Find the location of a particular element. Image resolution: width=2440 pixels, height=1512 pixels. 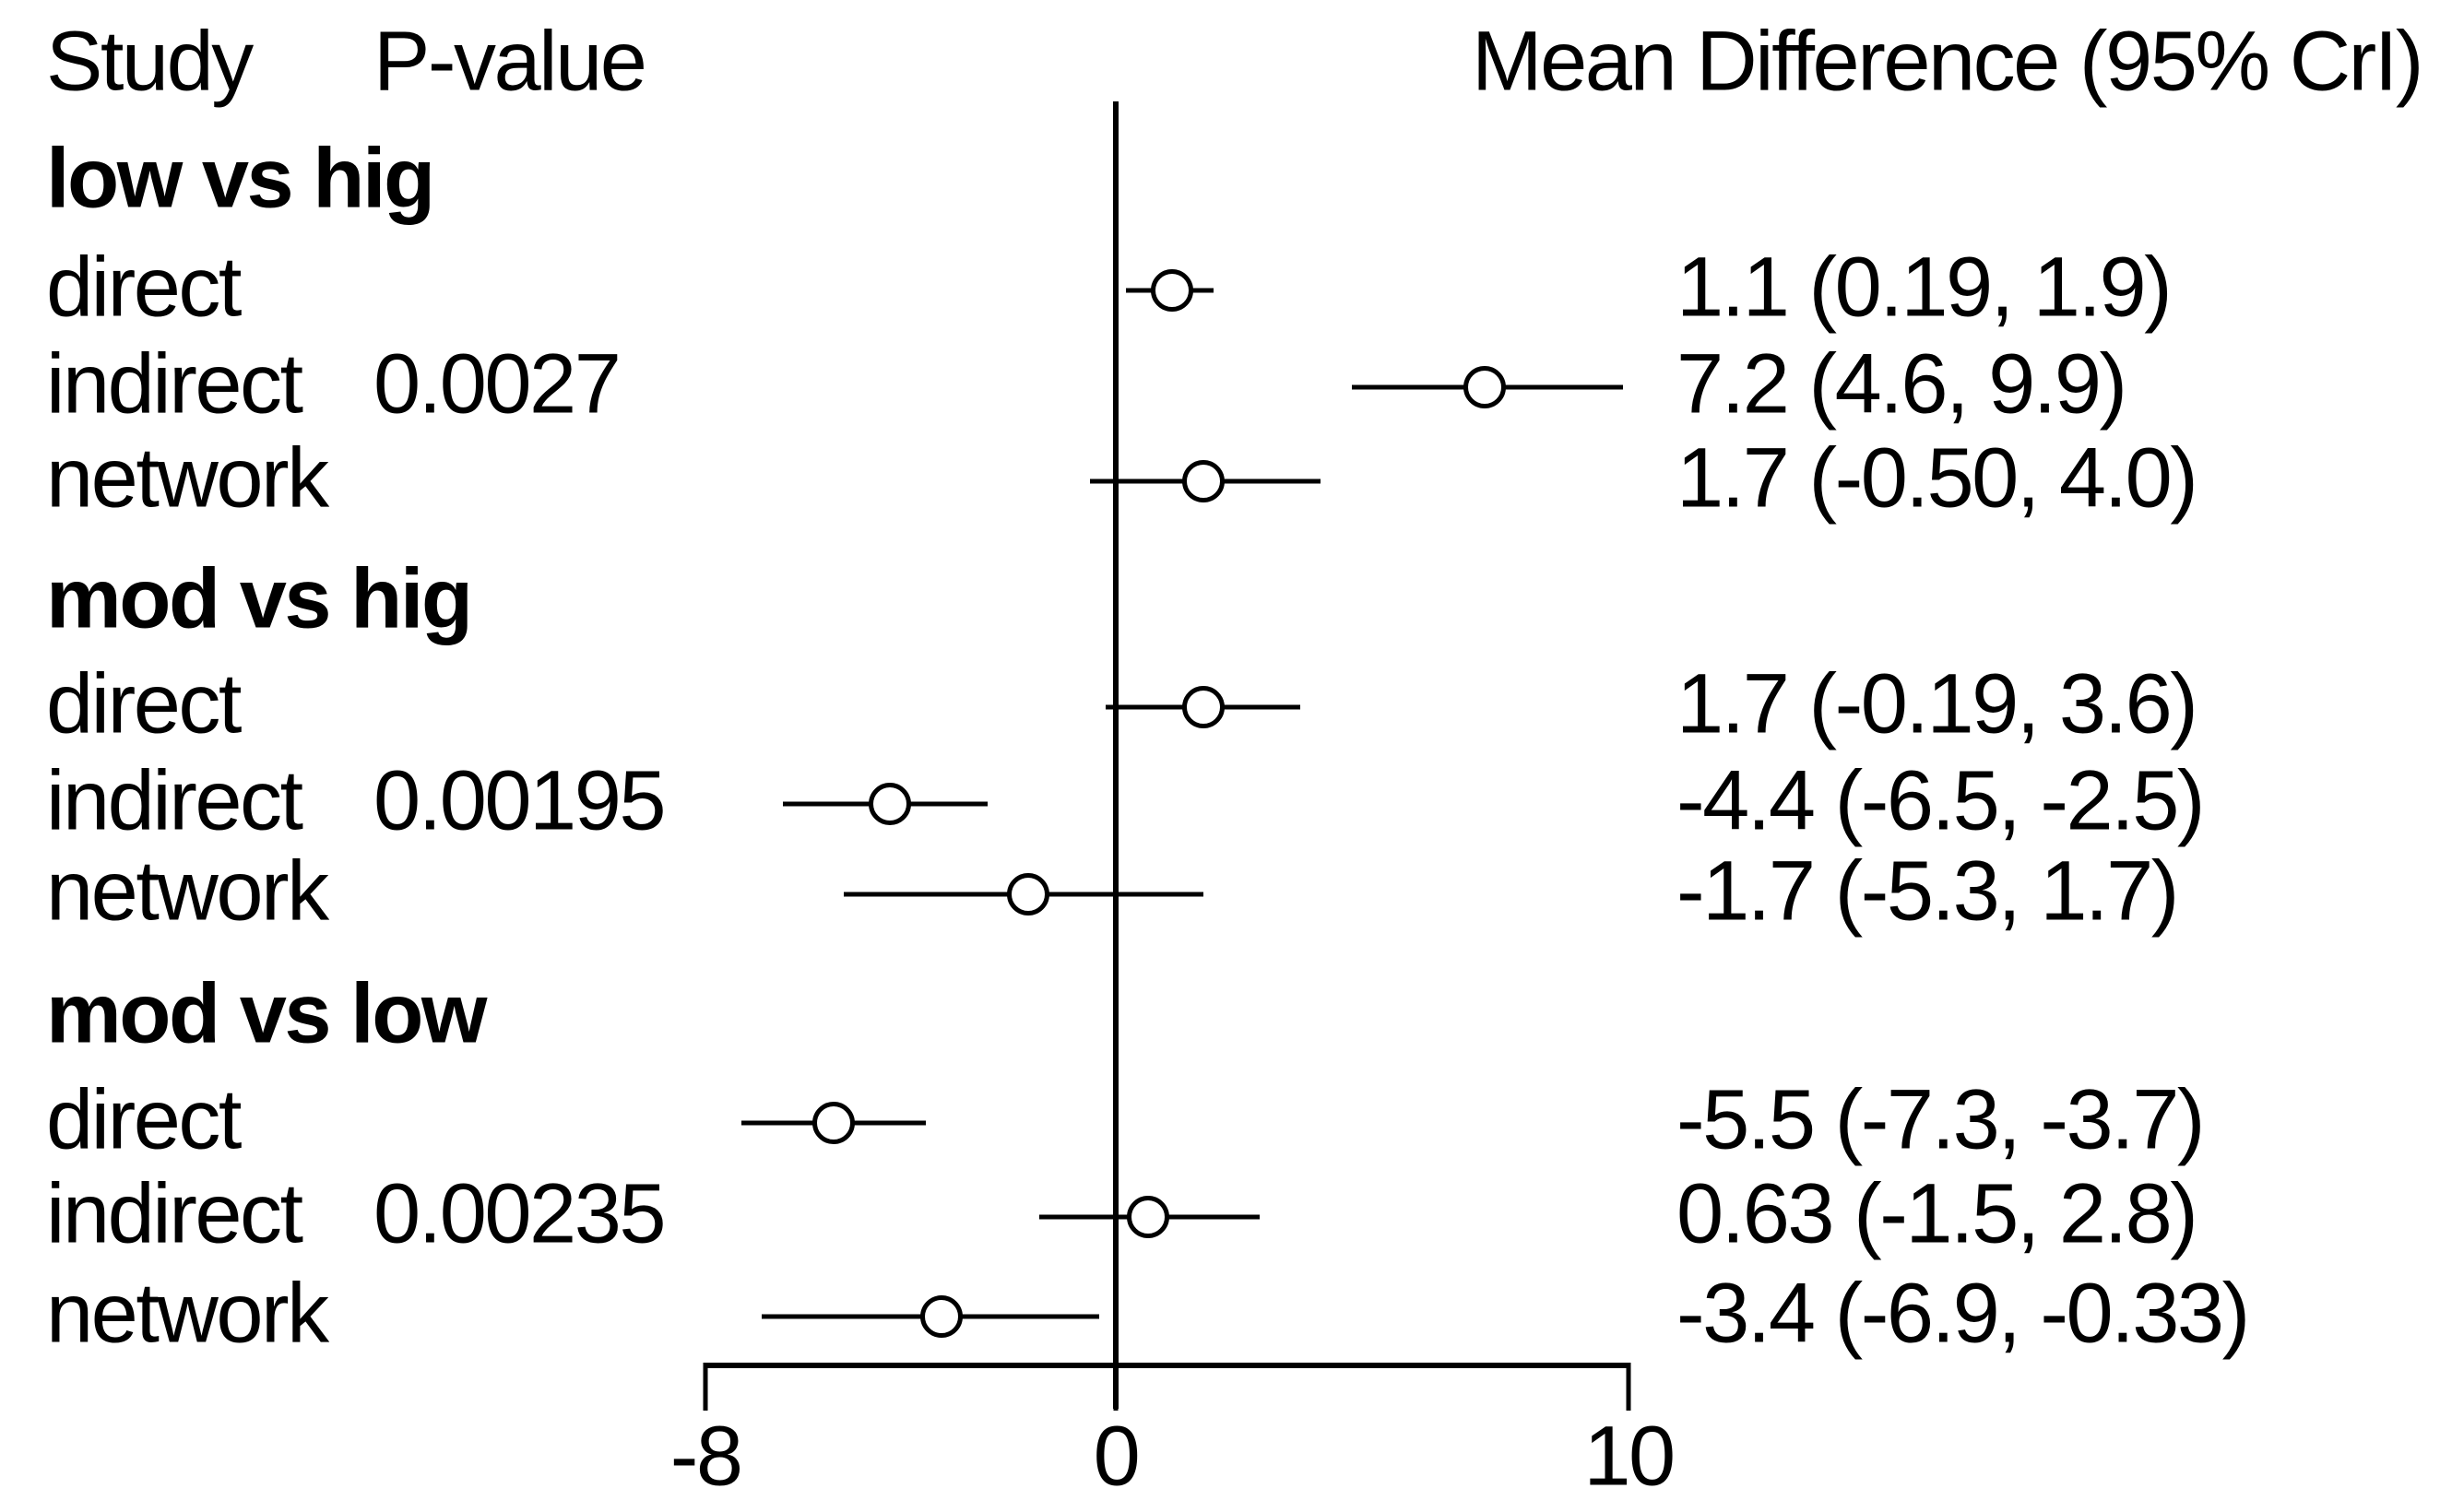

row-estimate: -5.5 (-7.3, -3.7) is located at coordinates (1941, 1119).